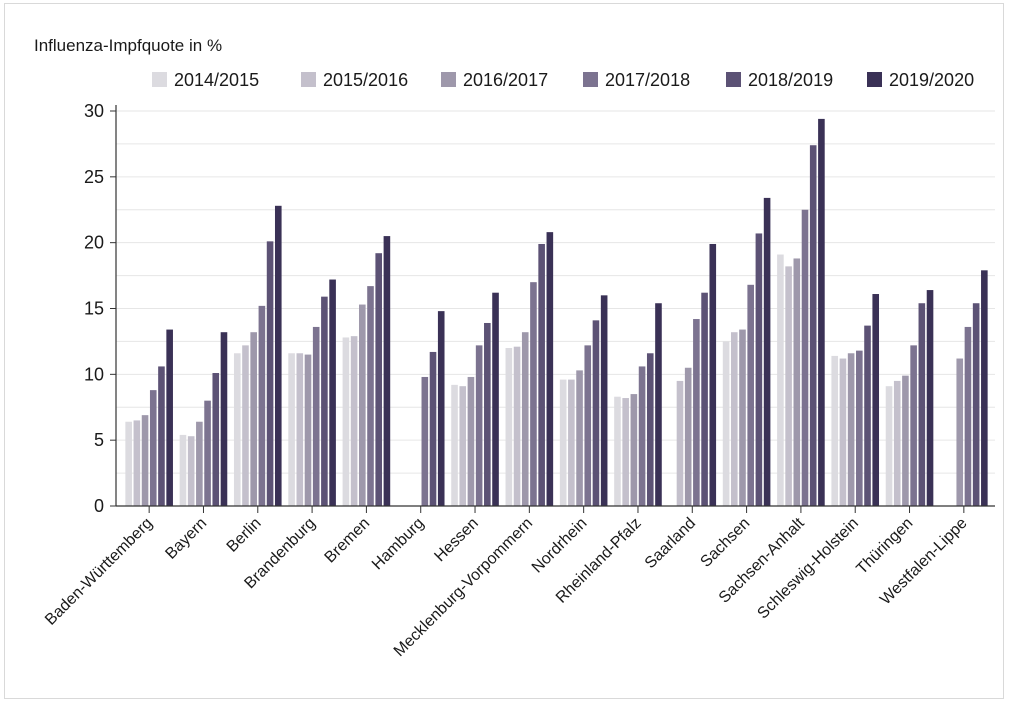 This screenshot has width=1010, height=705. Describe the element at coordinates (365, 80) in the screenshot. I see `legend-label: 2015/2016` at that location.